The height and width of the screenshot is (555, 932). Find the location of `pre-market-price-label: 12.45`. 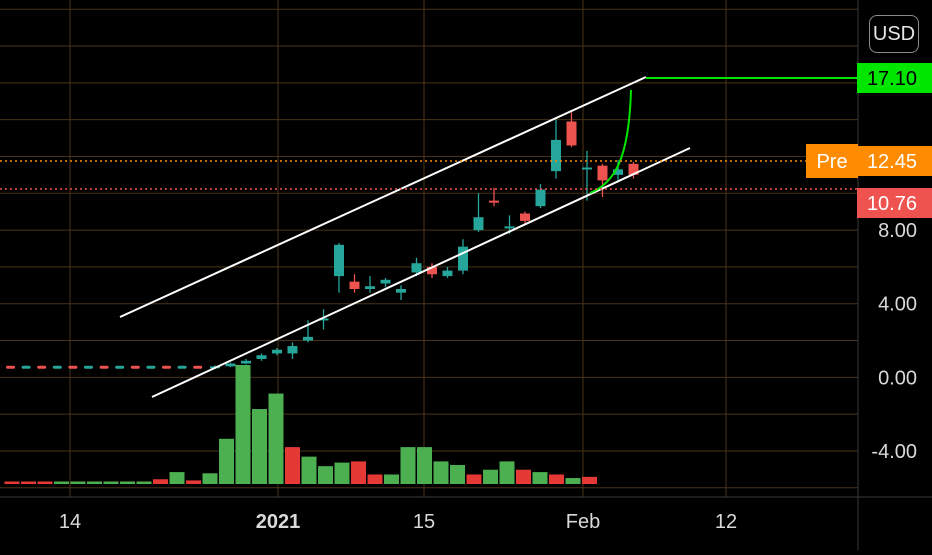

pre-market-price-label: 12.45 is located at coordinates (892, 162).